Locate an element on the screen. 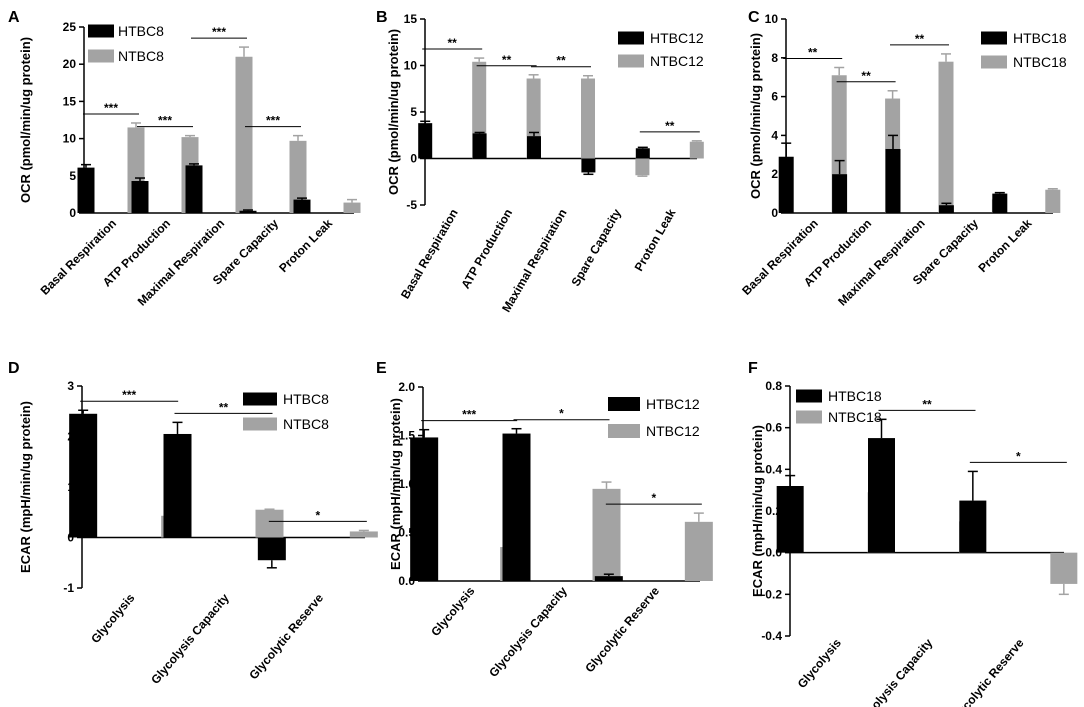 The width and height of the screenshot is (1084, 707). category-label: Spare Capacity is located at coordinates (597, 247).